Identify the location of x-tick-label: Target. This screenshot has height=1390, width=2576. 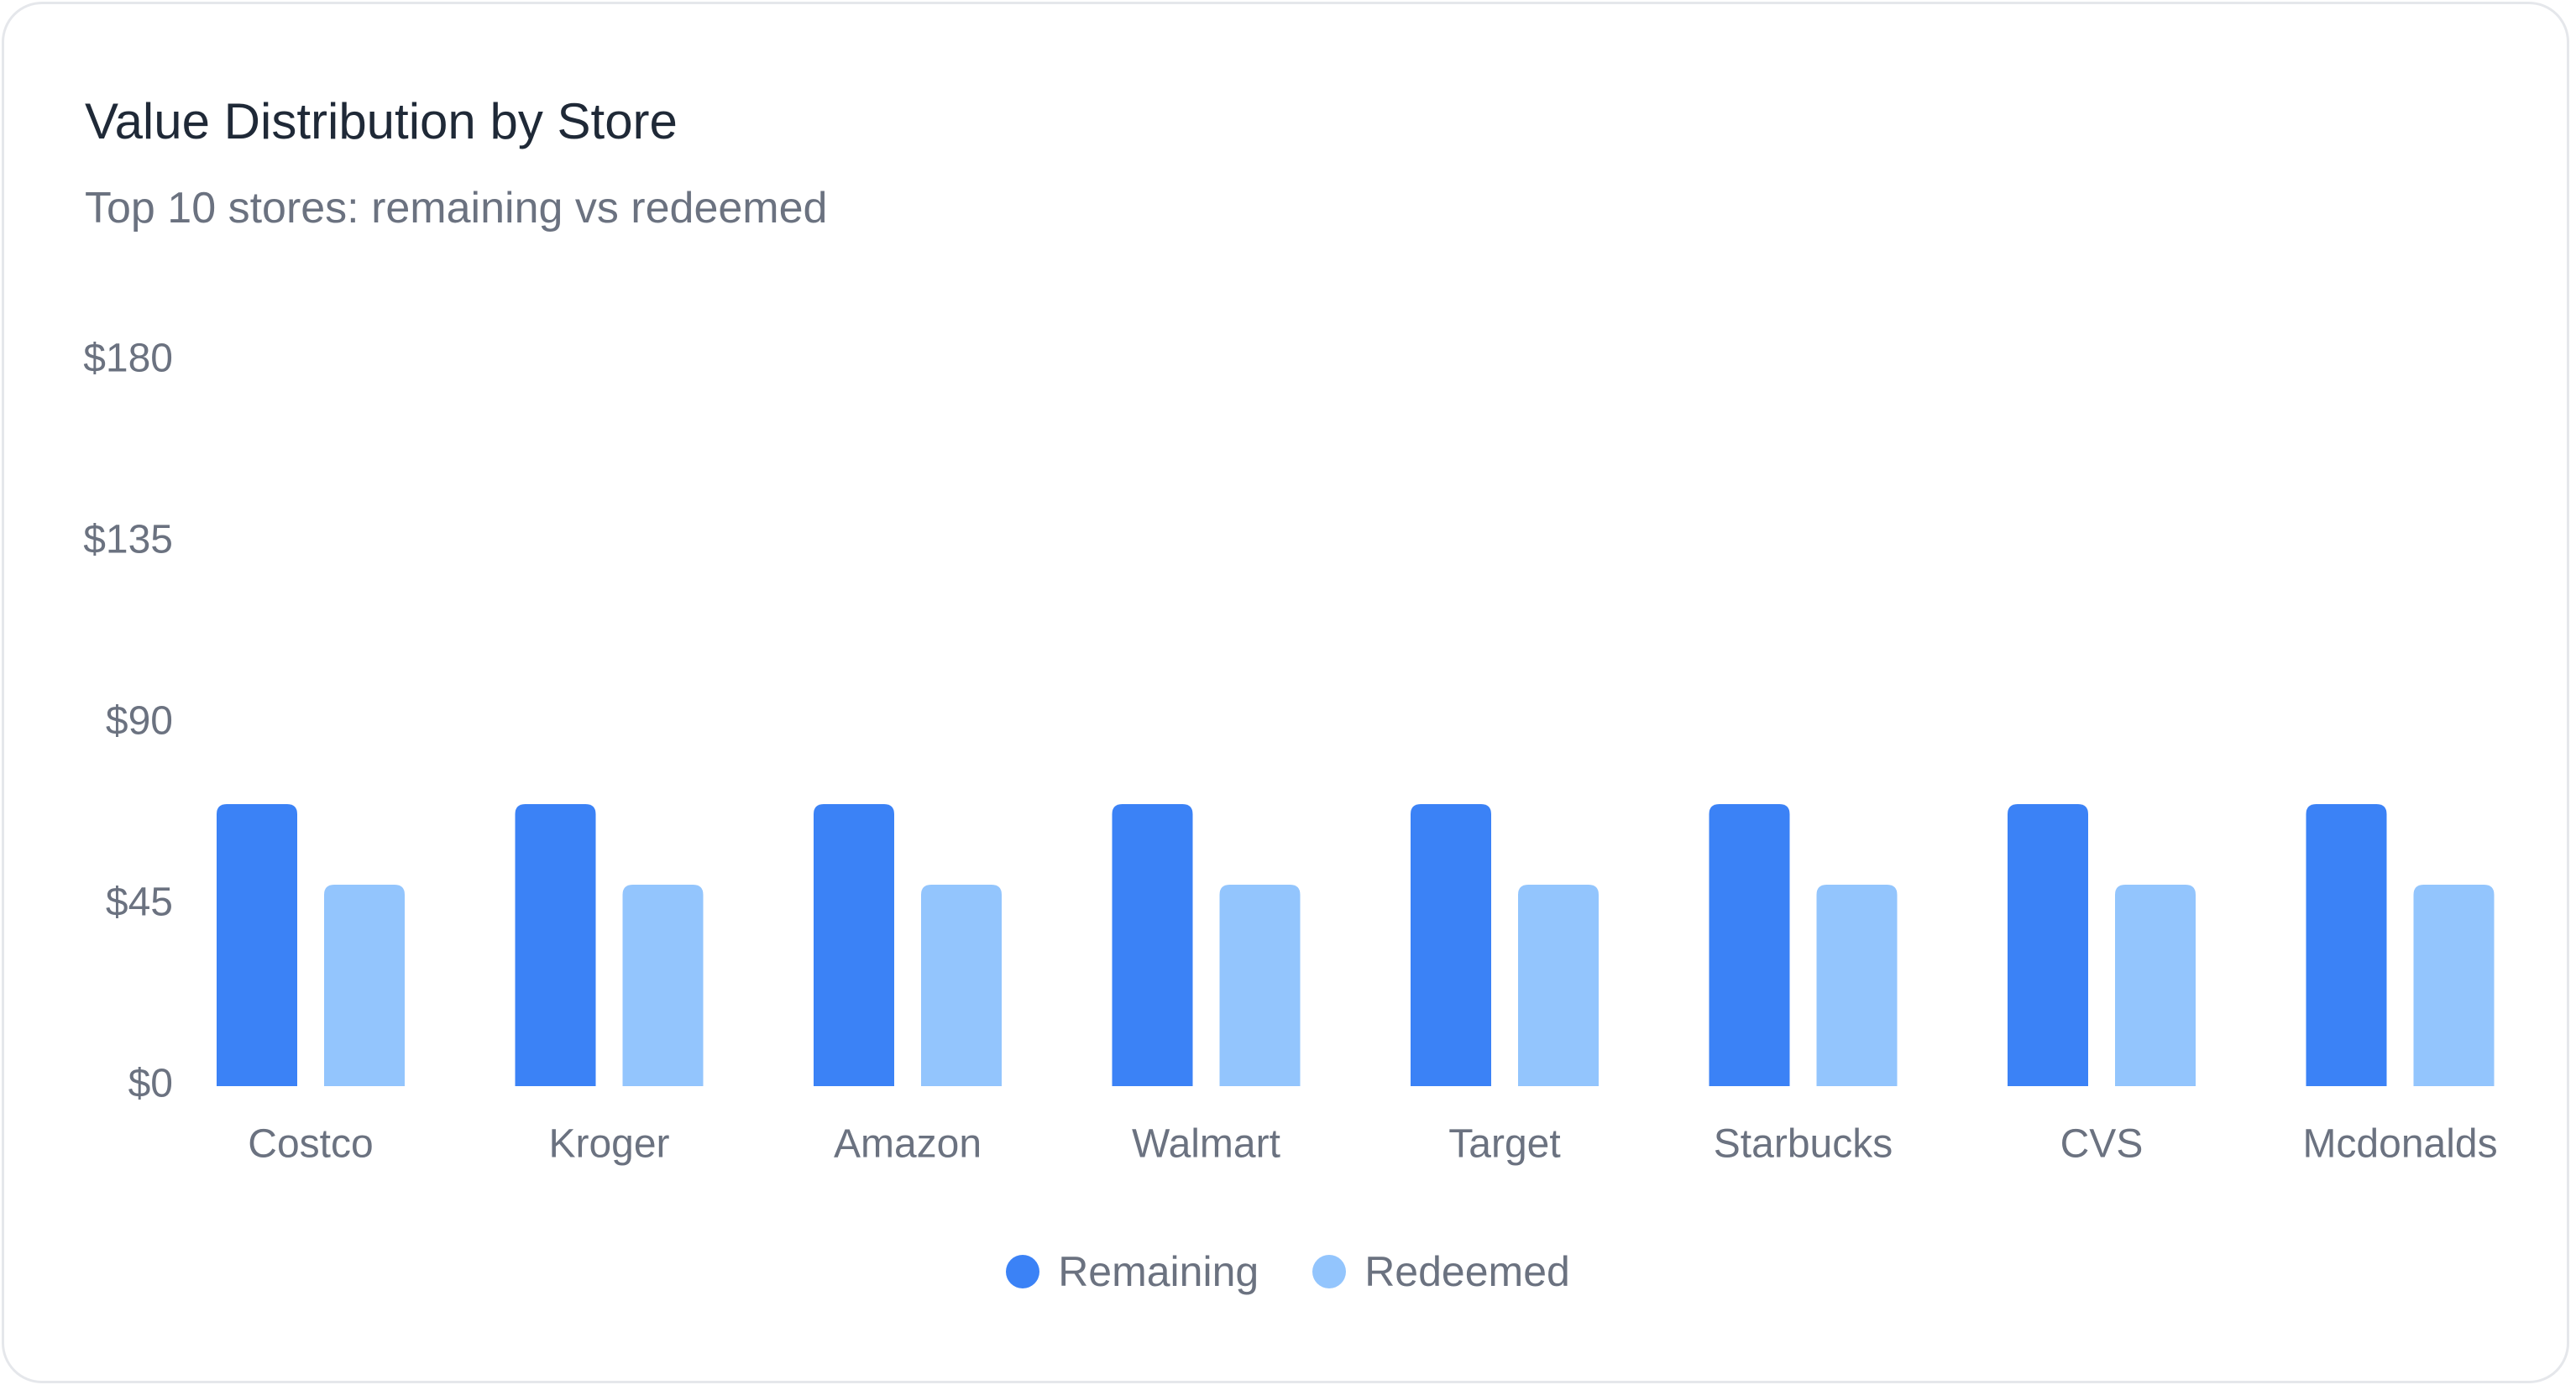
(1504, 1144).